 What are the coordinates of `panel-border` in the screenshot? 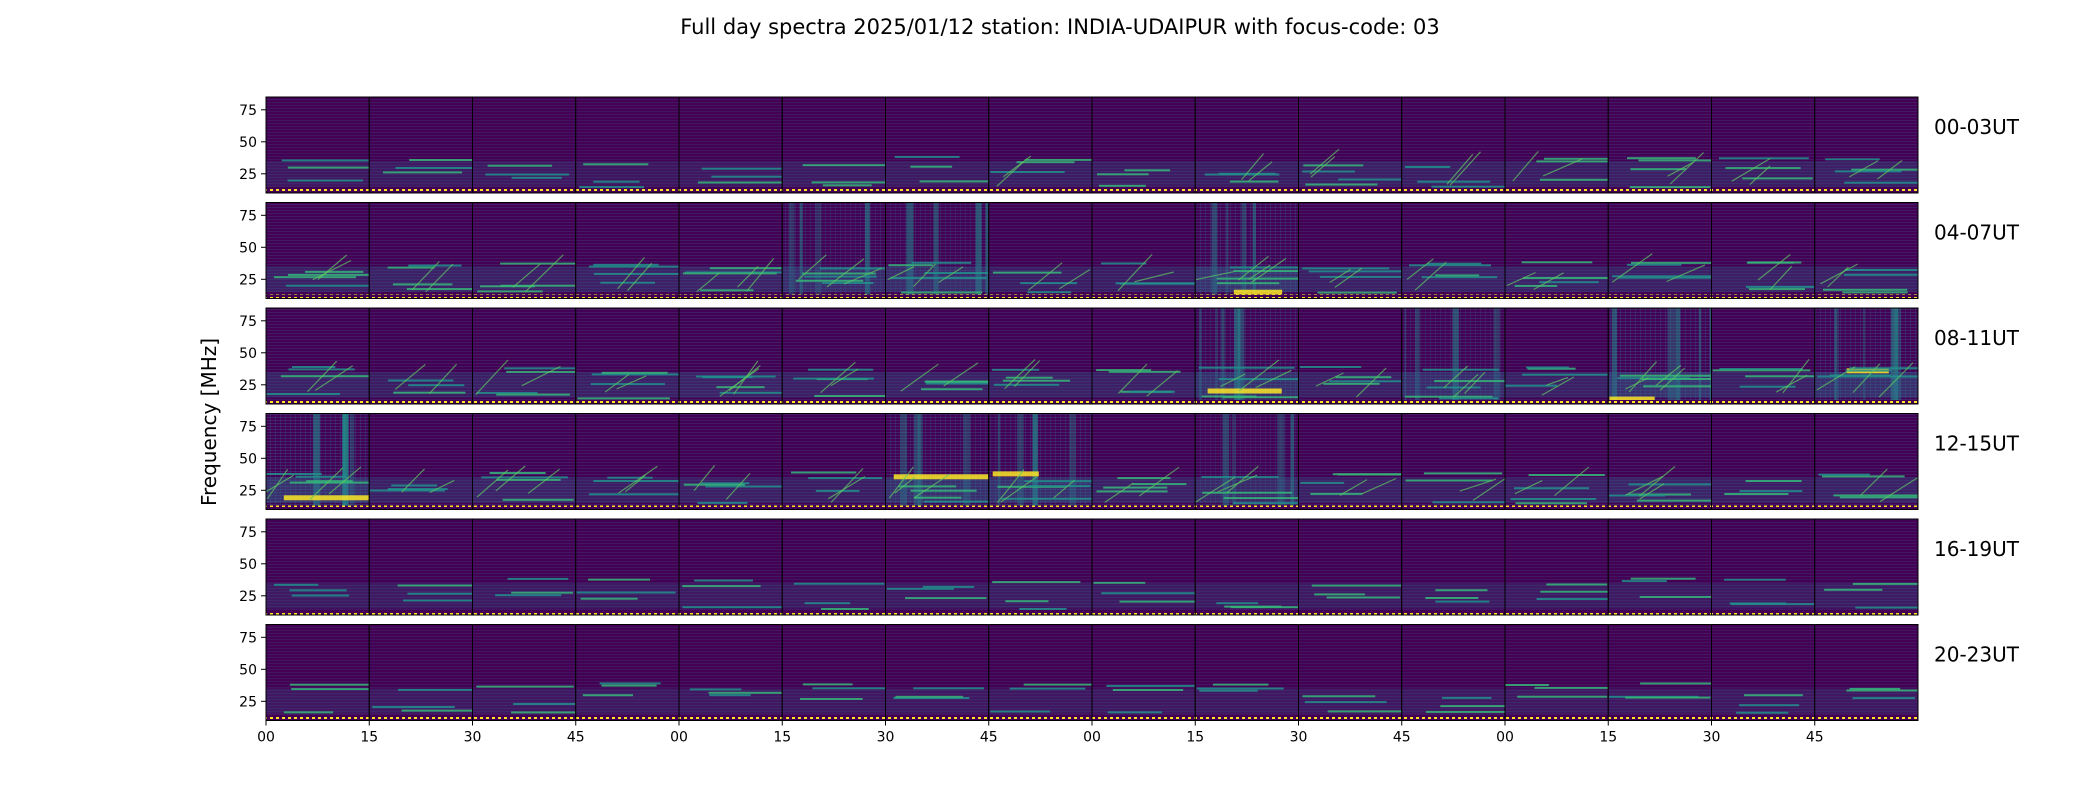 It's located at (1866, 567).